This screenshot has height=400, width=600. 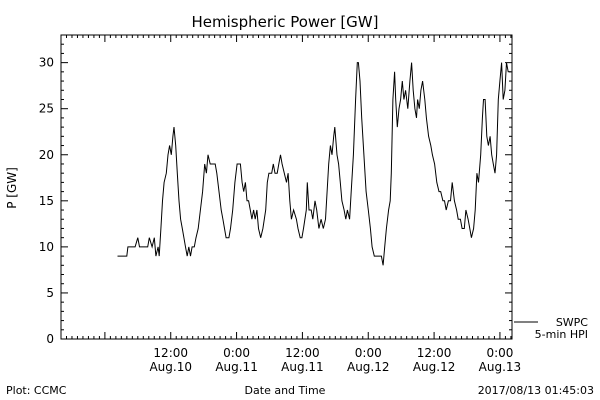 What do you see at coordinates (170, 367) in the screenshot?
I see `x-tick-date-label: Aug.10` at bounding box center [170, 367].